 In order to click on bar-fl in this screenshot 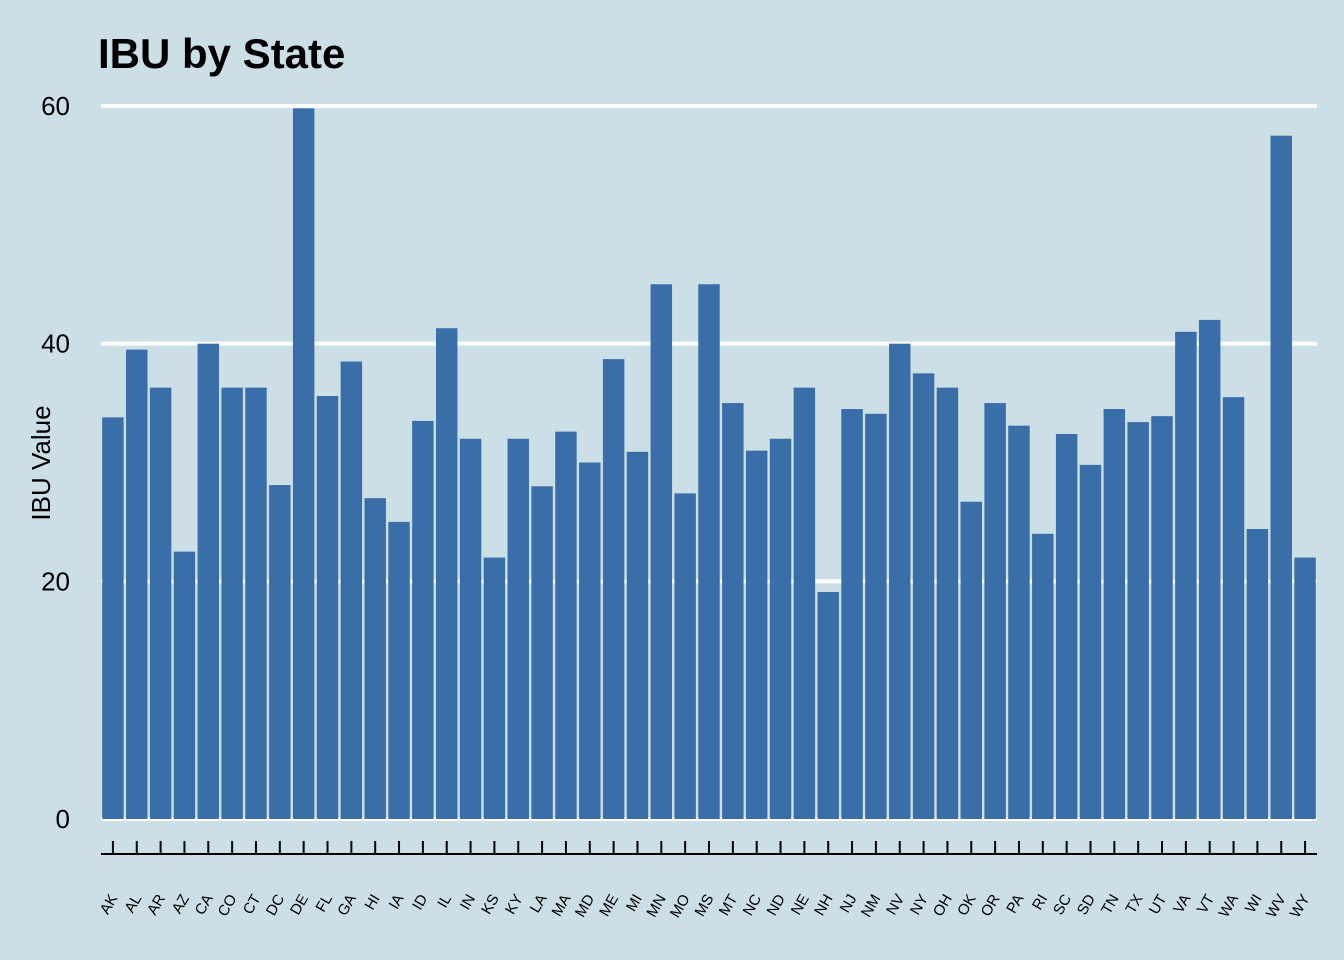, I will do `click(327, 607)`.